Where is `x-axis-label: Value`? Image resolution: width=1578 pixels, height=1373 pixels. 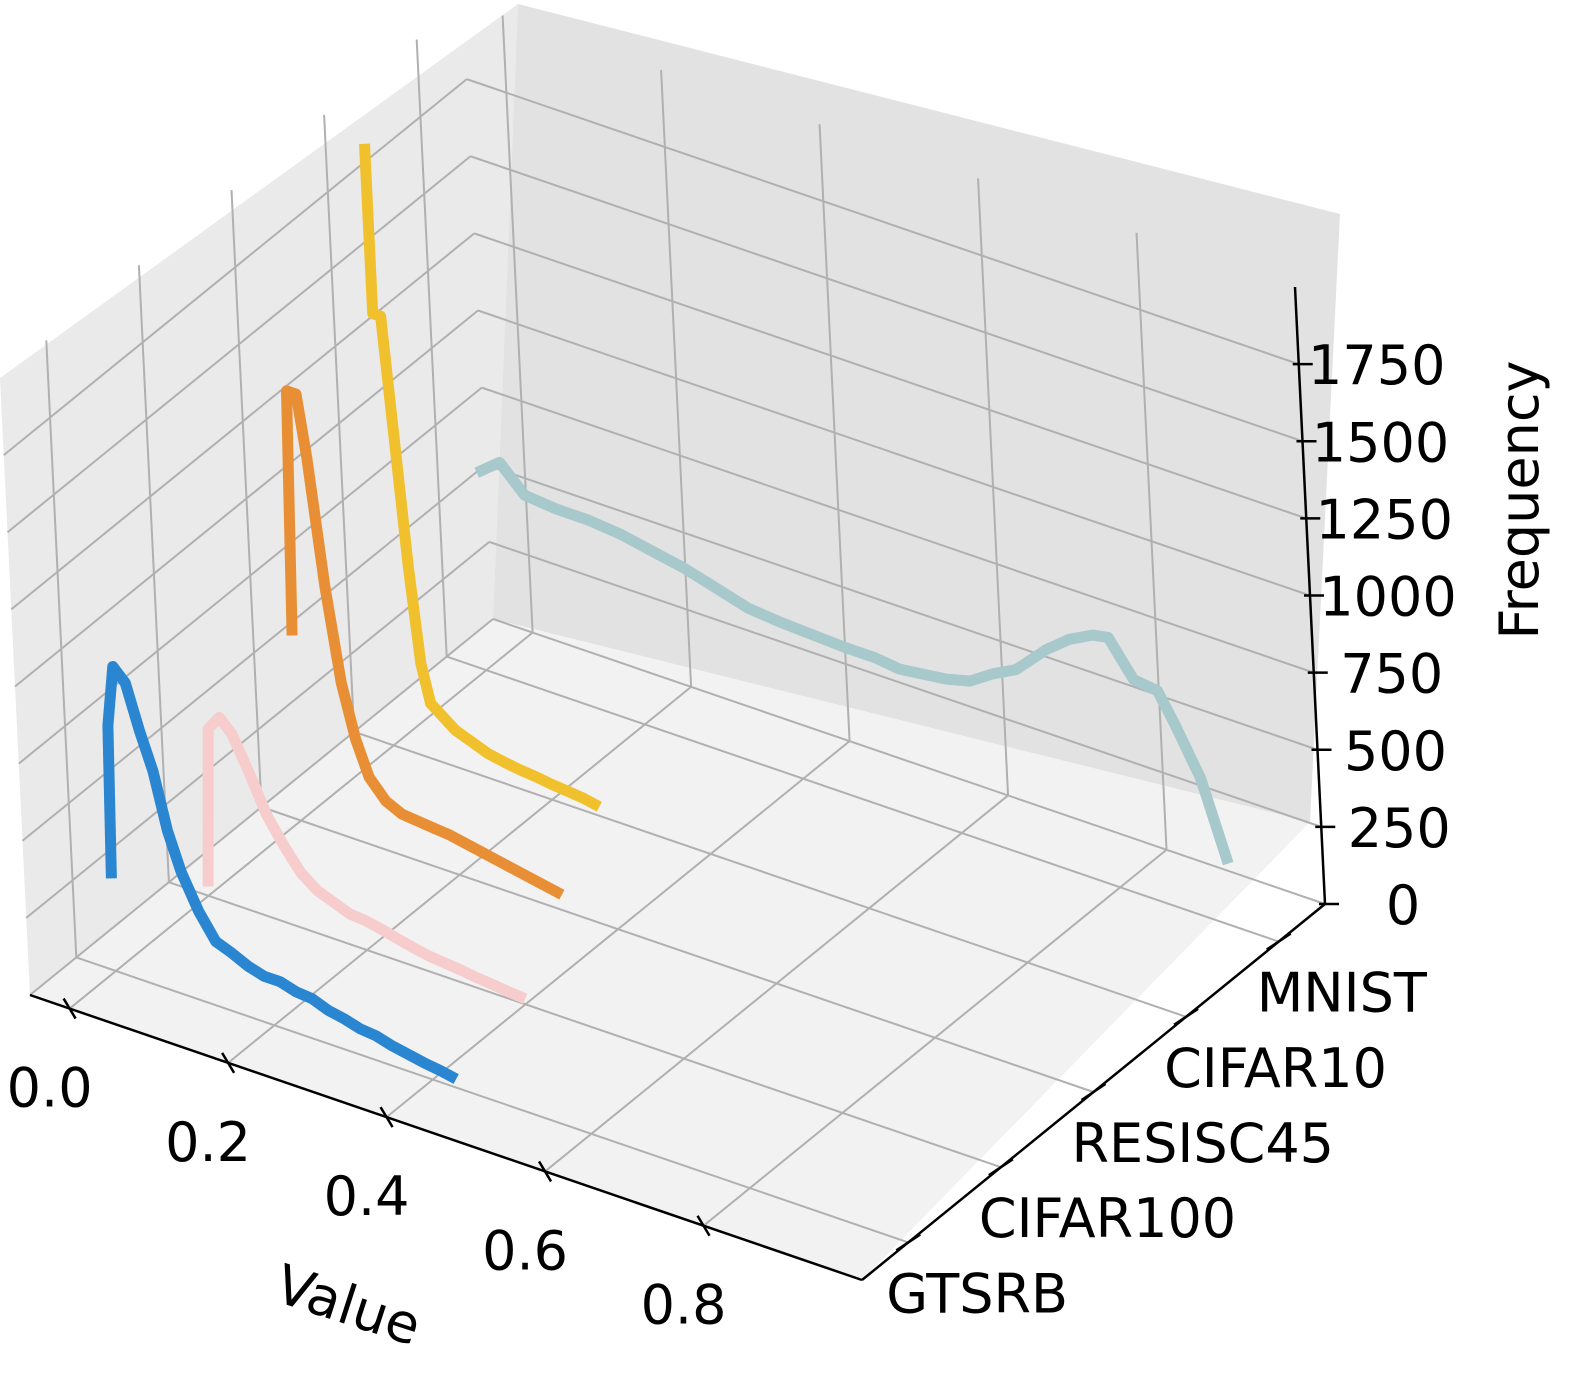 x-axis-label: Value is located at coordinates (348, 1305).